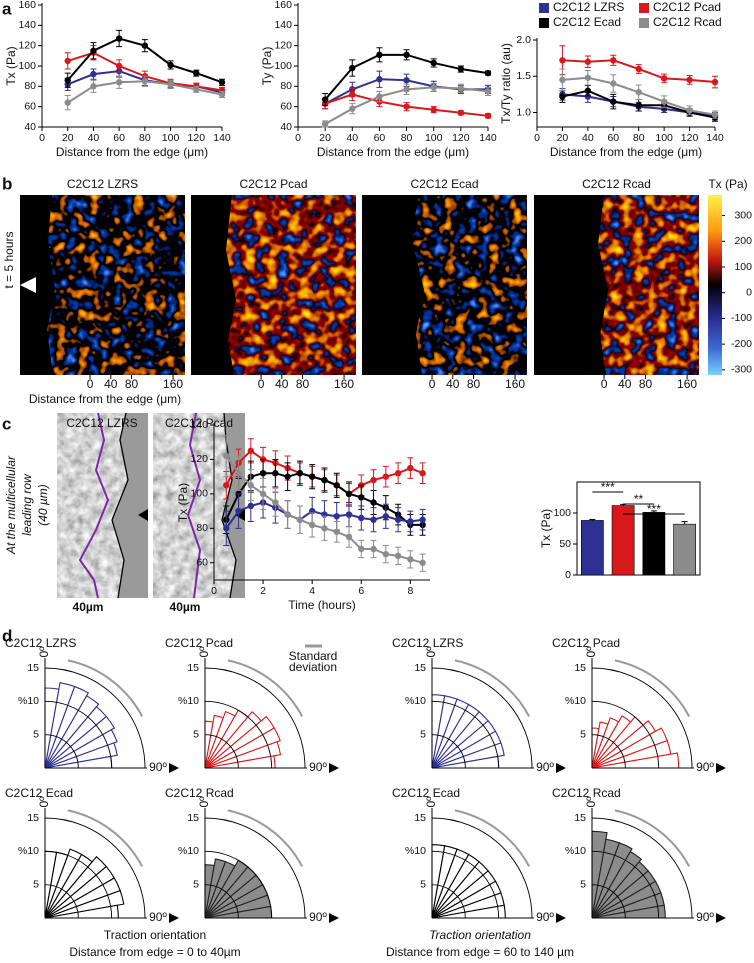 This screenshot has height=963, width=754. I want to click on x-tick-label: 100, so click(664, 138).